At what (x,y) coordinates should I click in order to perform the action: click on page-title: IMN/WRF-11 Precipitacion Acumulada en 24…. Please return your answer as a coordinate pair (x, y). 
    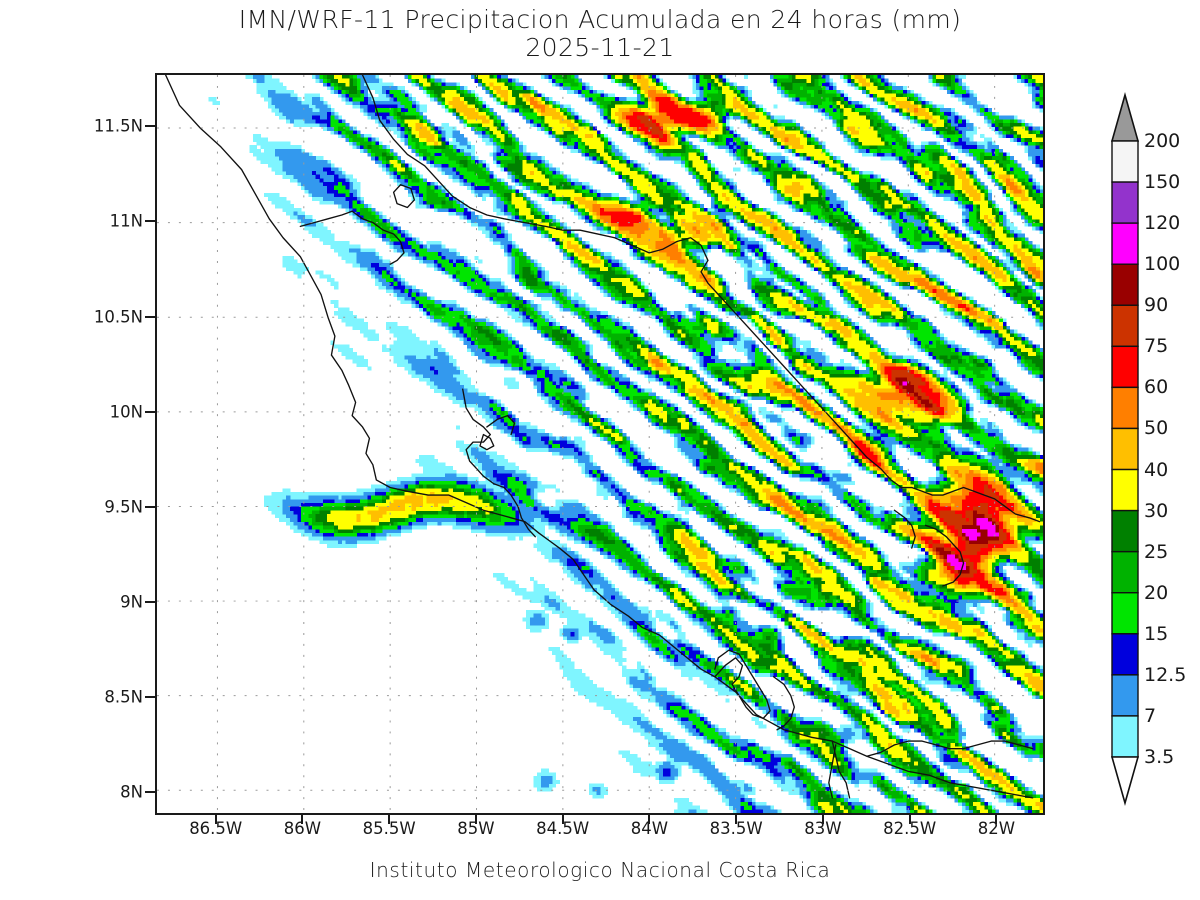
    Looking at the image, I should click on (600, 19).